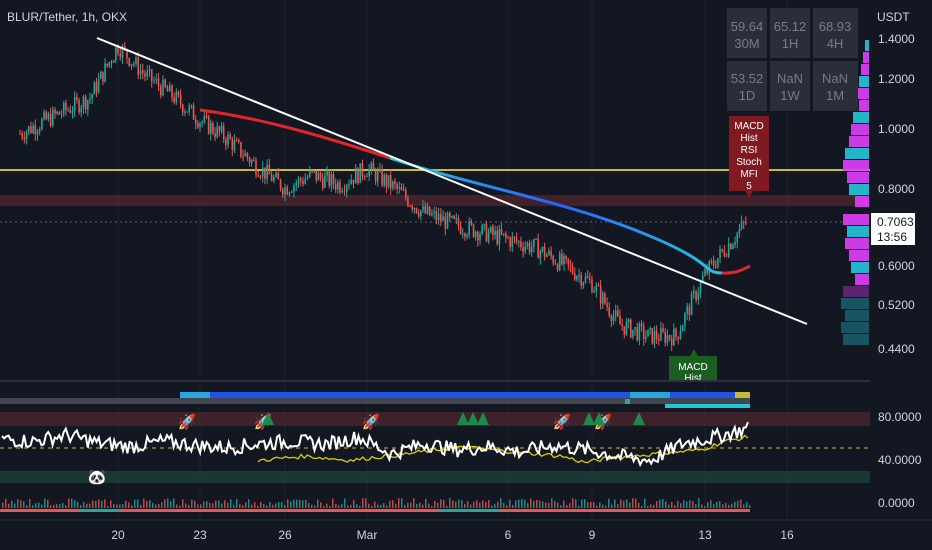  I want to click on time-tick: 23, so click(200, 535).